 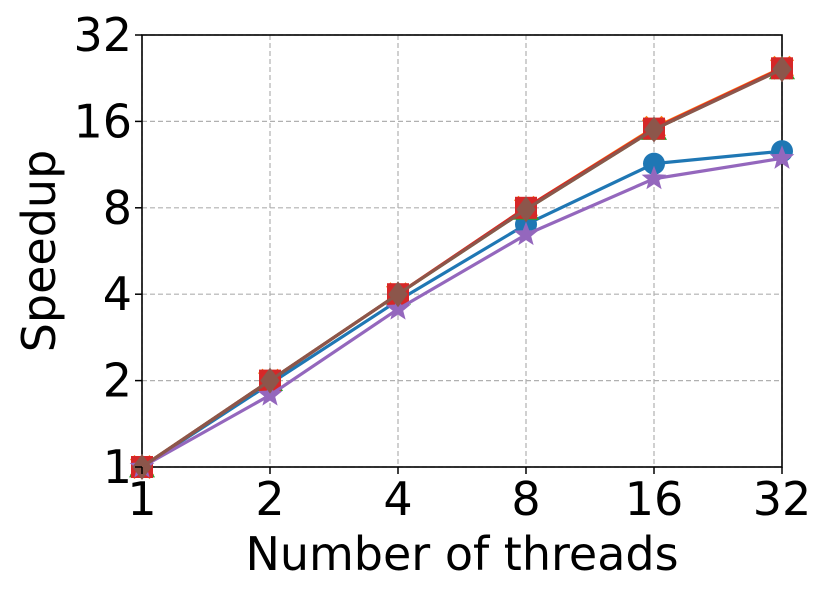 I want to click on y-tick-label: 16, so click(x=102, y=121).